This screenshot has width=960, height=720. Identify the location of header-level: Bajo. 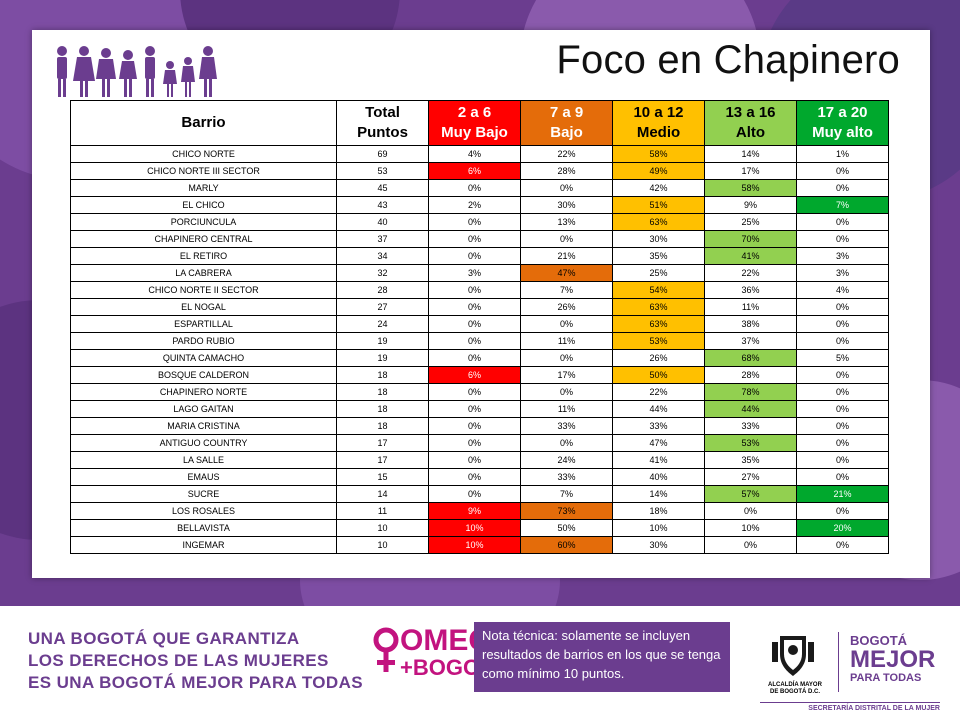
(566, 132).